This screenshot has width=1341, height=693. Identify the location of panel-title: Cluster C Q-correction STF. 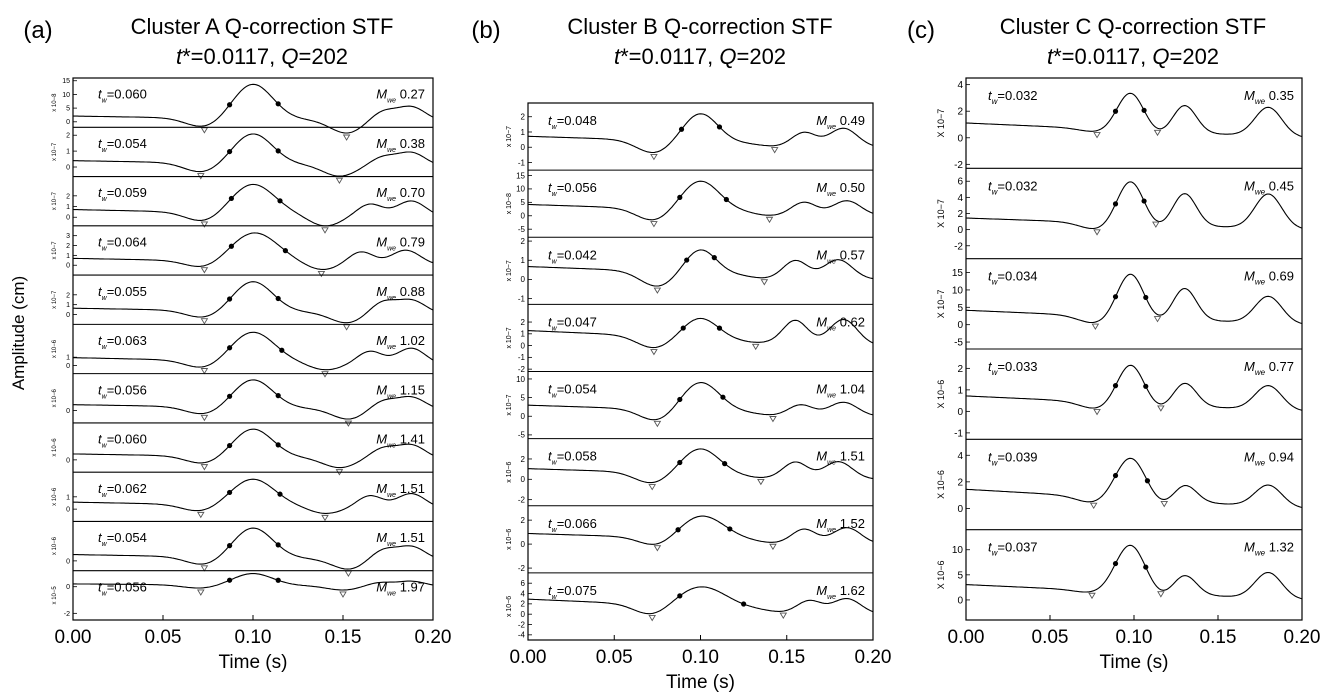
(1133, 26).